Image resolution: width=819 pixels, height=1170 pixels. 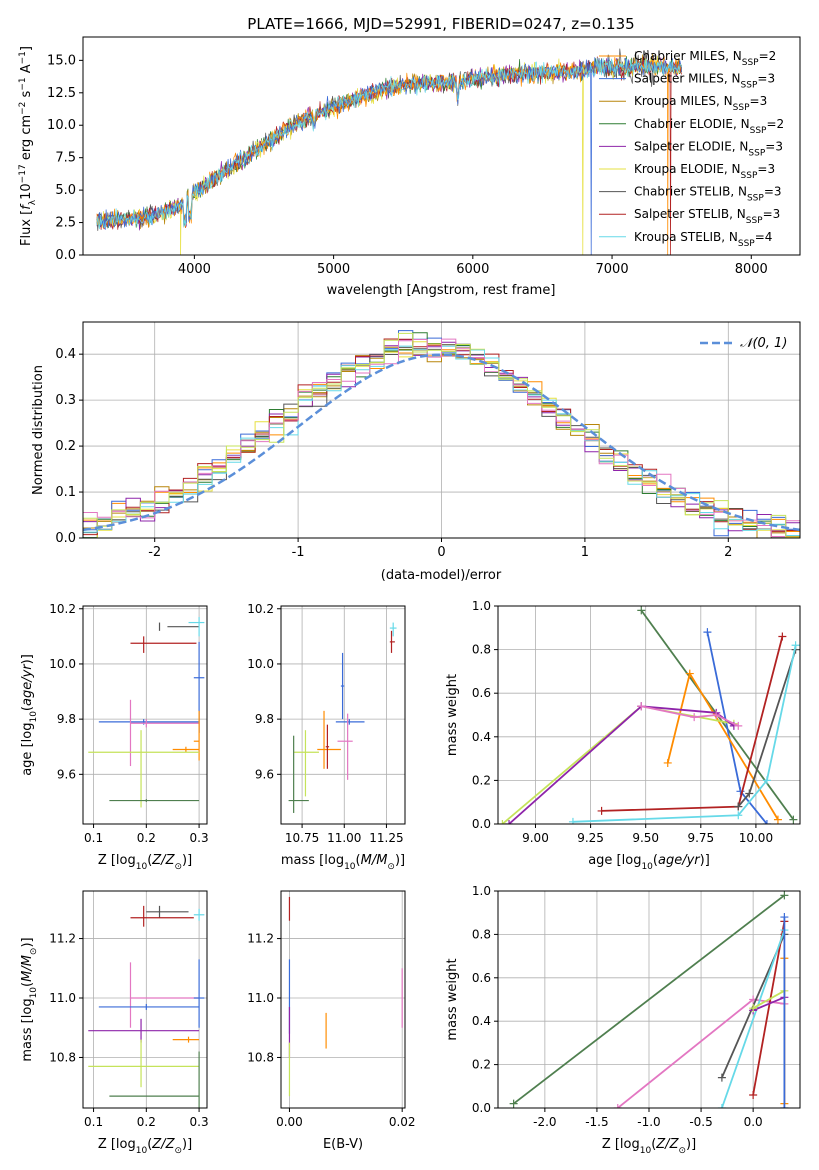 I want to click on x-tick-label: -1, so click(x=298, y=552).